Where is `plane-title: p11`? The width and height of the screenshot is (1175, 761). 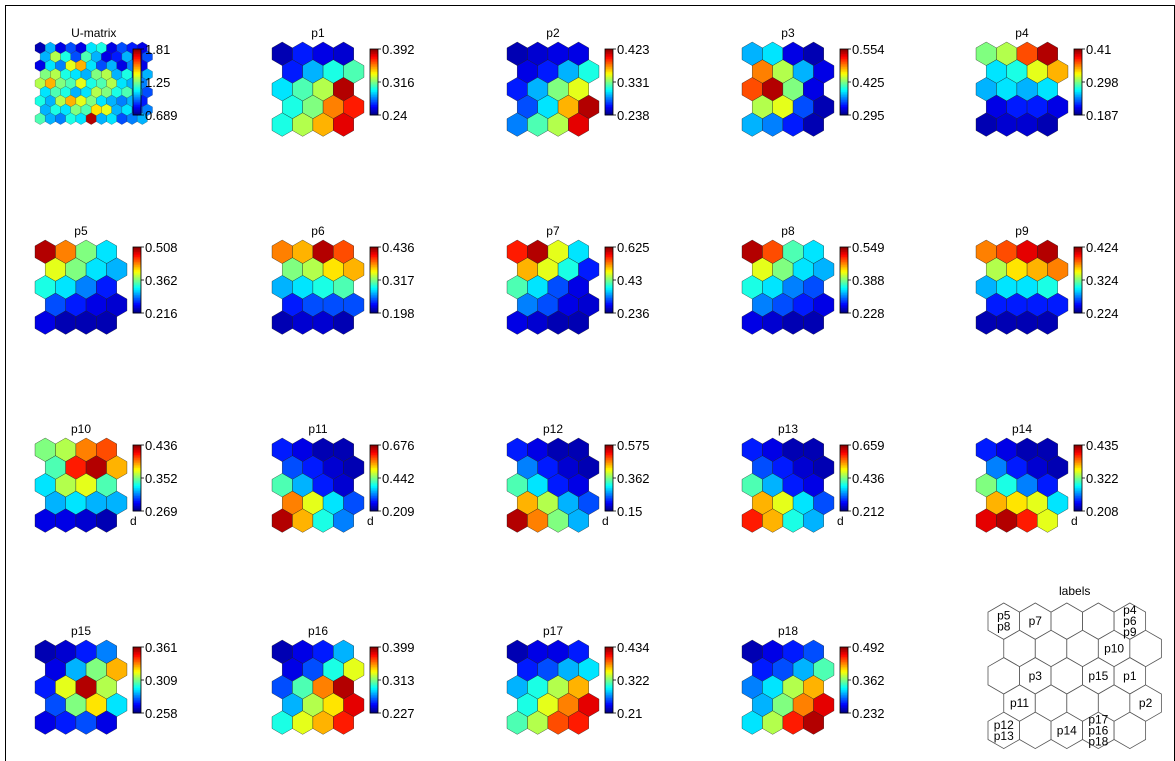 plane-title: p11 is located at coordinates (317, 429).